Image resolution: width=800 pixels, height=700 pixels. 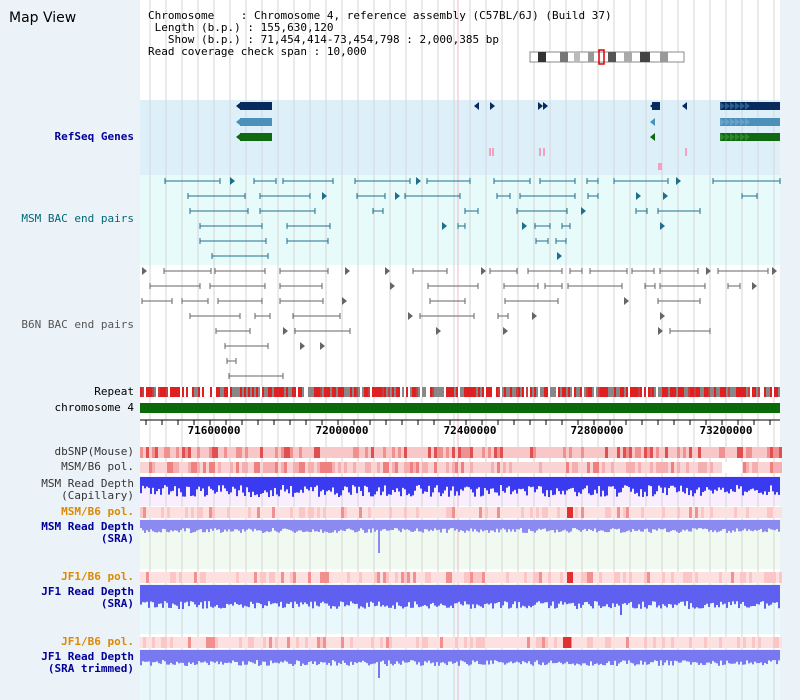 I want to click on track-label-repeat: Repeat, so click(x=114, y=391).